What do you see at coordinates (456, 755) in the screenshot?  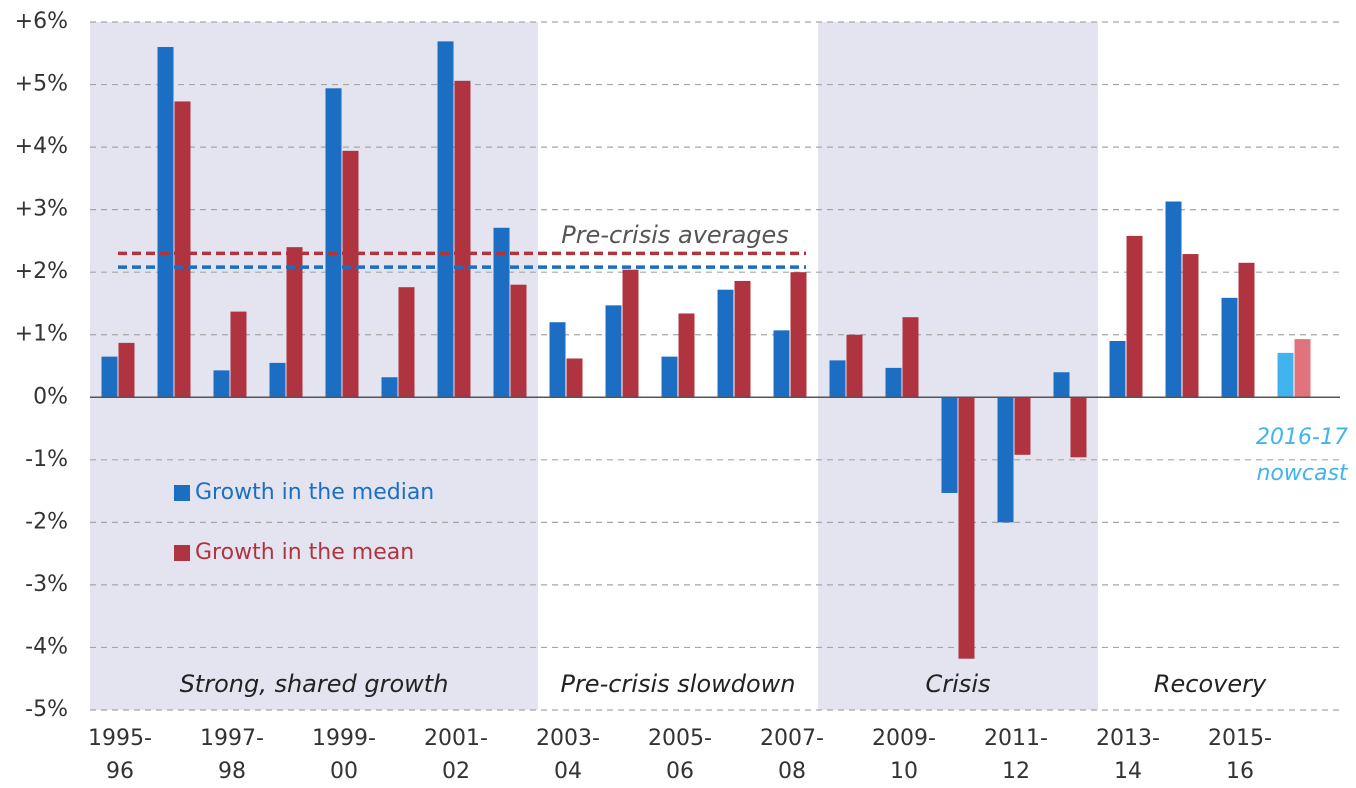 I see `x-tick-label: 2001- 02` at bounding box center [456, 755].